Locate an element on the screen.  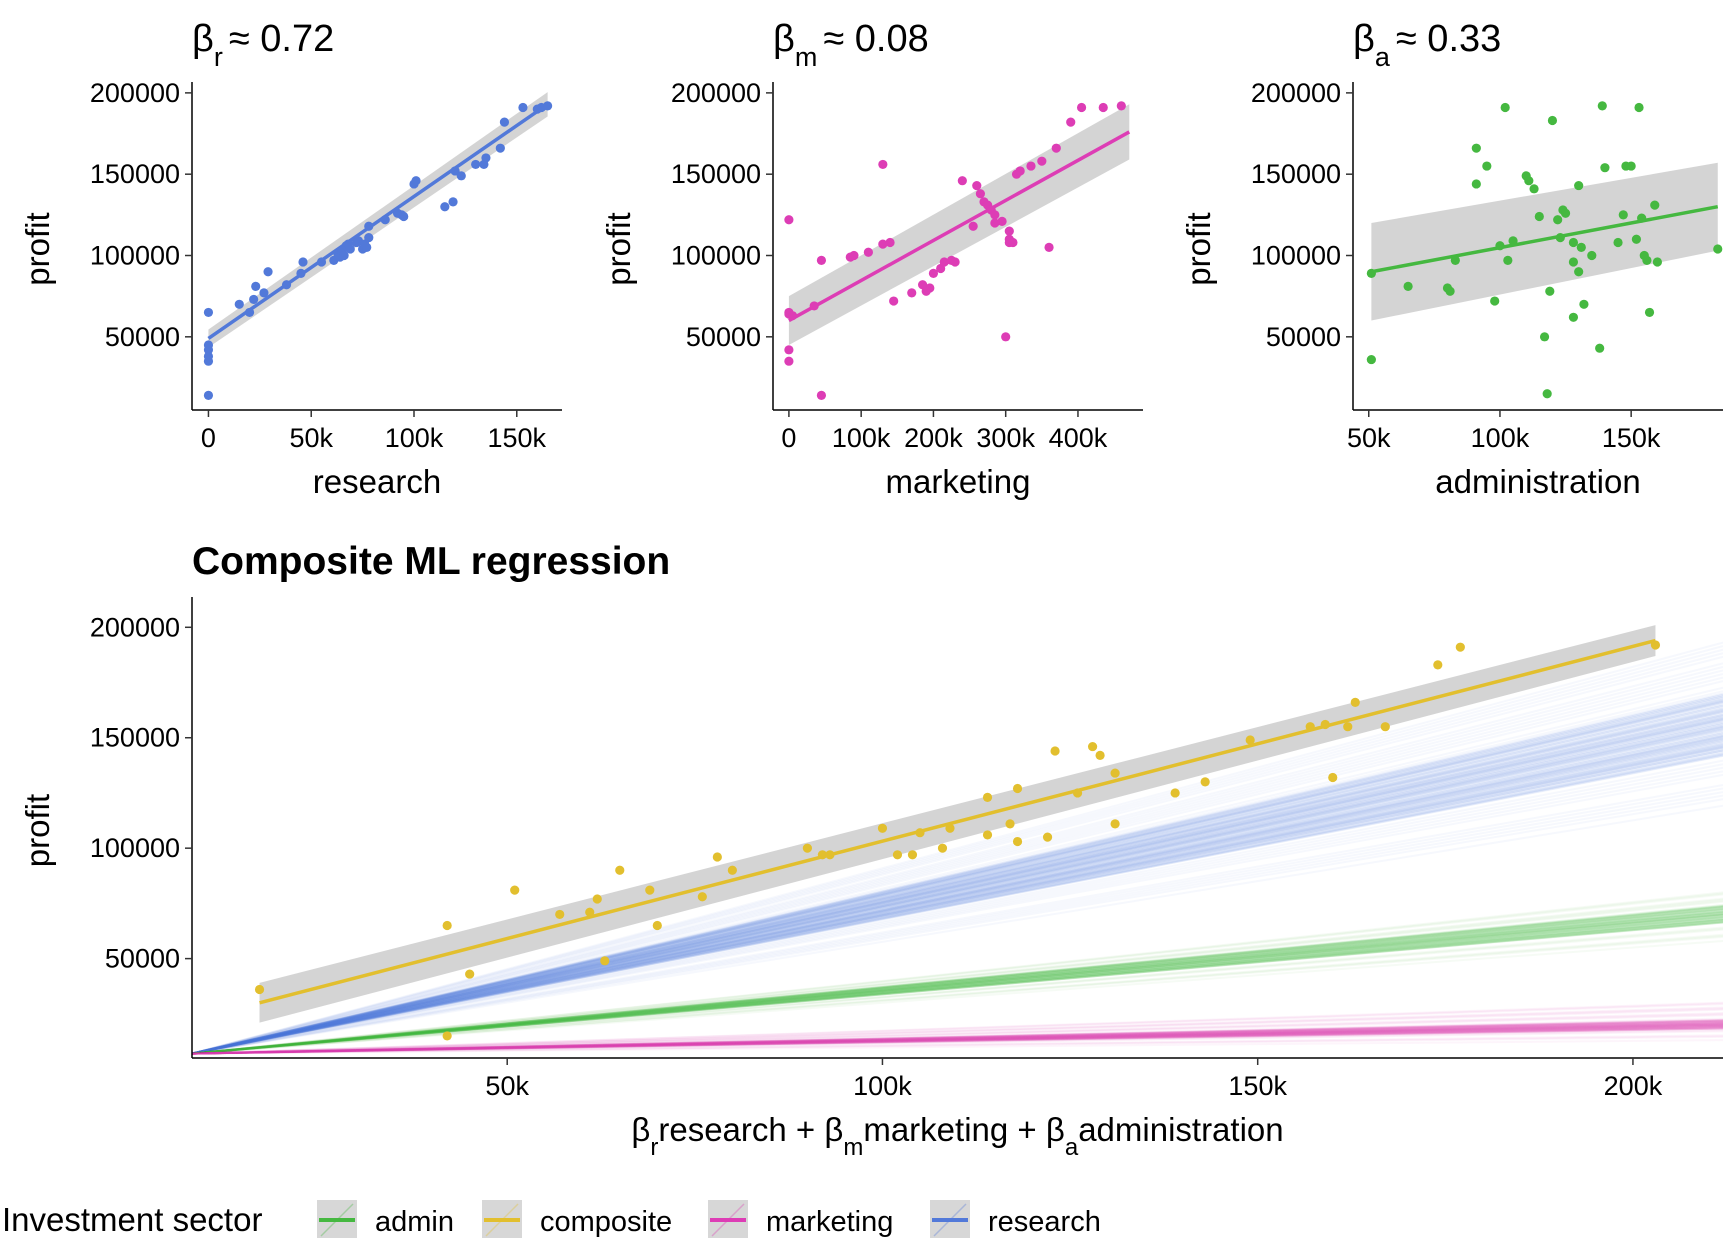
x-tick-label: 100k is located at coordinates (1500, 438).